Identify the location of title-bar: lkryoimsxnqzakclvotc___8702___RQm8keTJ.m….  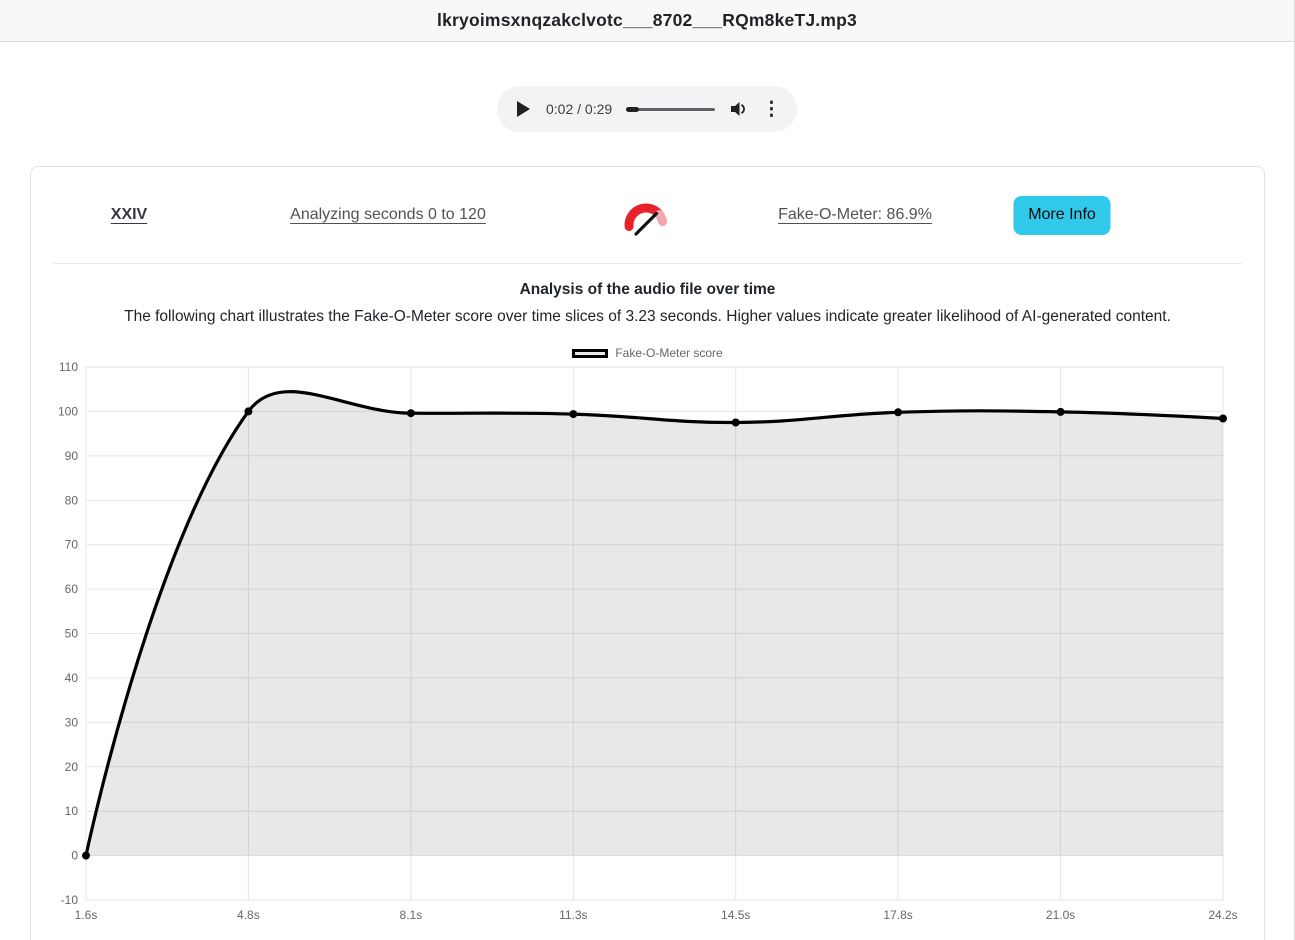
(647, 21).